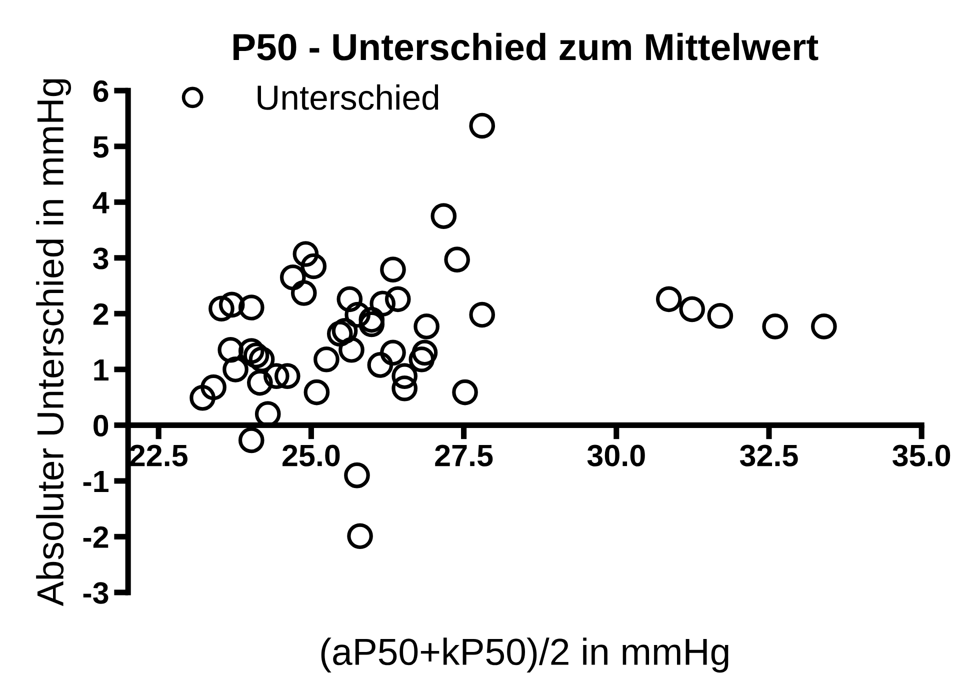 This screenshot has height=697, width=963. Describe the element at coordinates (101, 203) in the screenshot. I see `y-tick-label: 4` at that location.